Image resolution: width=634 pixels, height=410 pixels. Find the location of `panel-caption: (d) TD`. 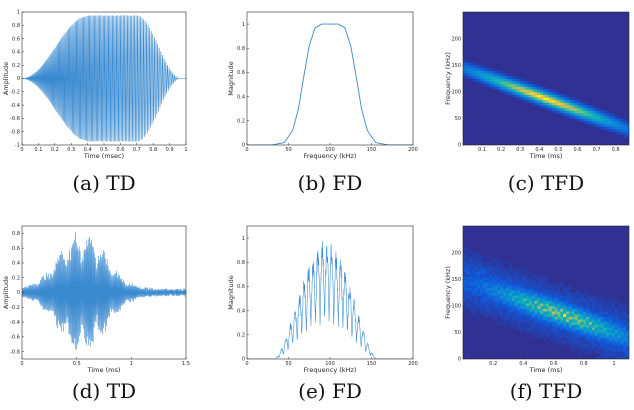

panel-caption: (d) TD is located at coordinates (104, 391).